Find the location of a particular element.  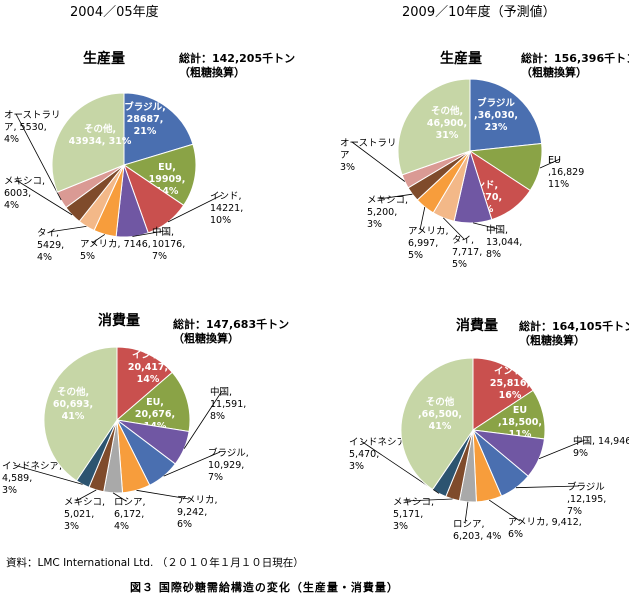

slice-label: アメリカ, 7146, 5% is located at coordinates (115, 250).